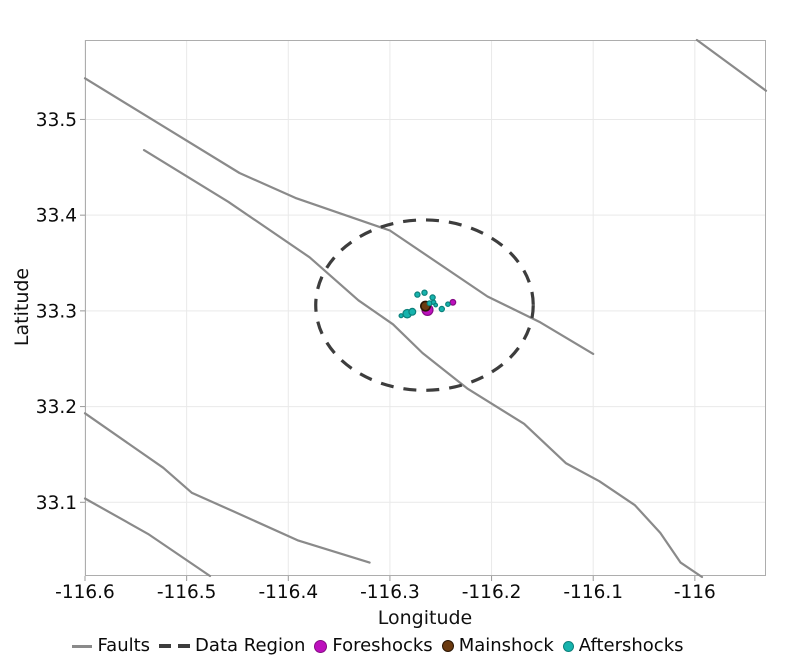 The width and height of the screenshot is (800, 668). I want to click on foreshock-point, so click(453, 302).